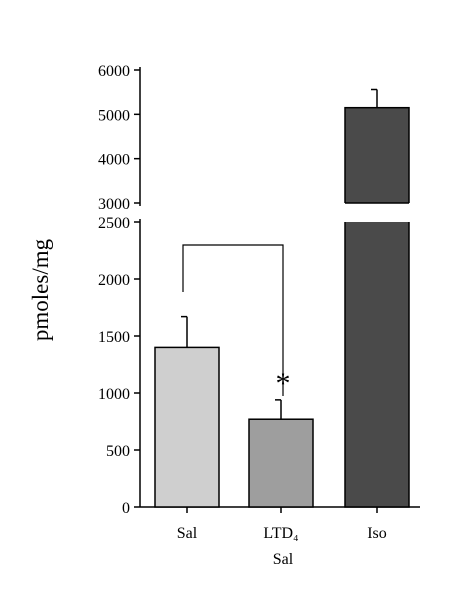 The image size is (474, 606). I want to click on y-tick-label: 1000, so click(114, 394).